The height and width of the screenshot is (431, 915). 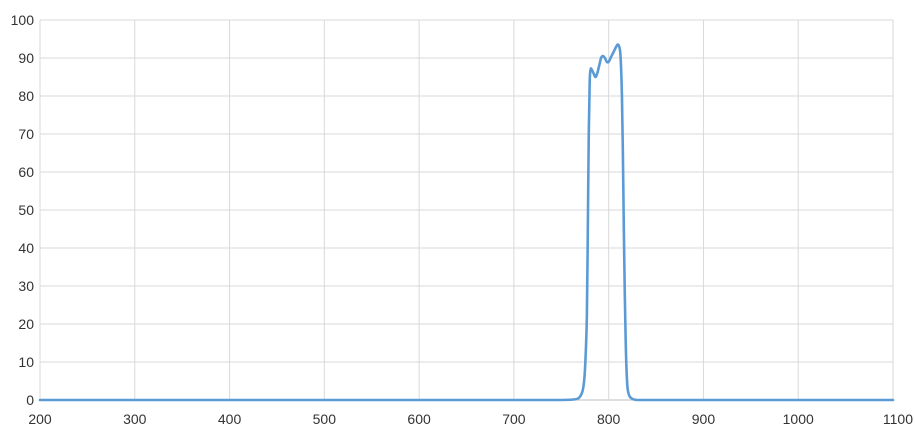 I want to click on x-tick-label: 900, so click(x=704, y=419).